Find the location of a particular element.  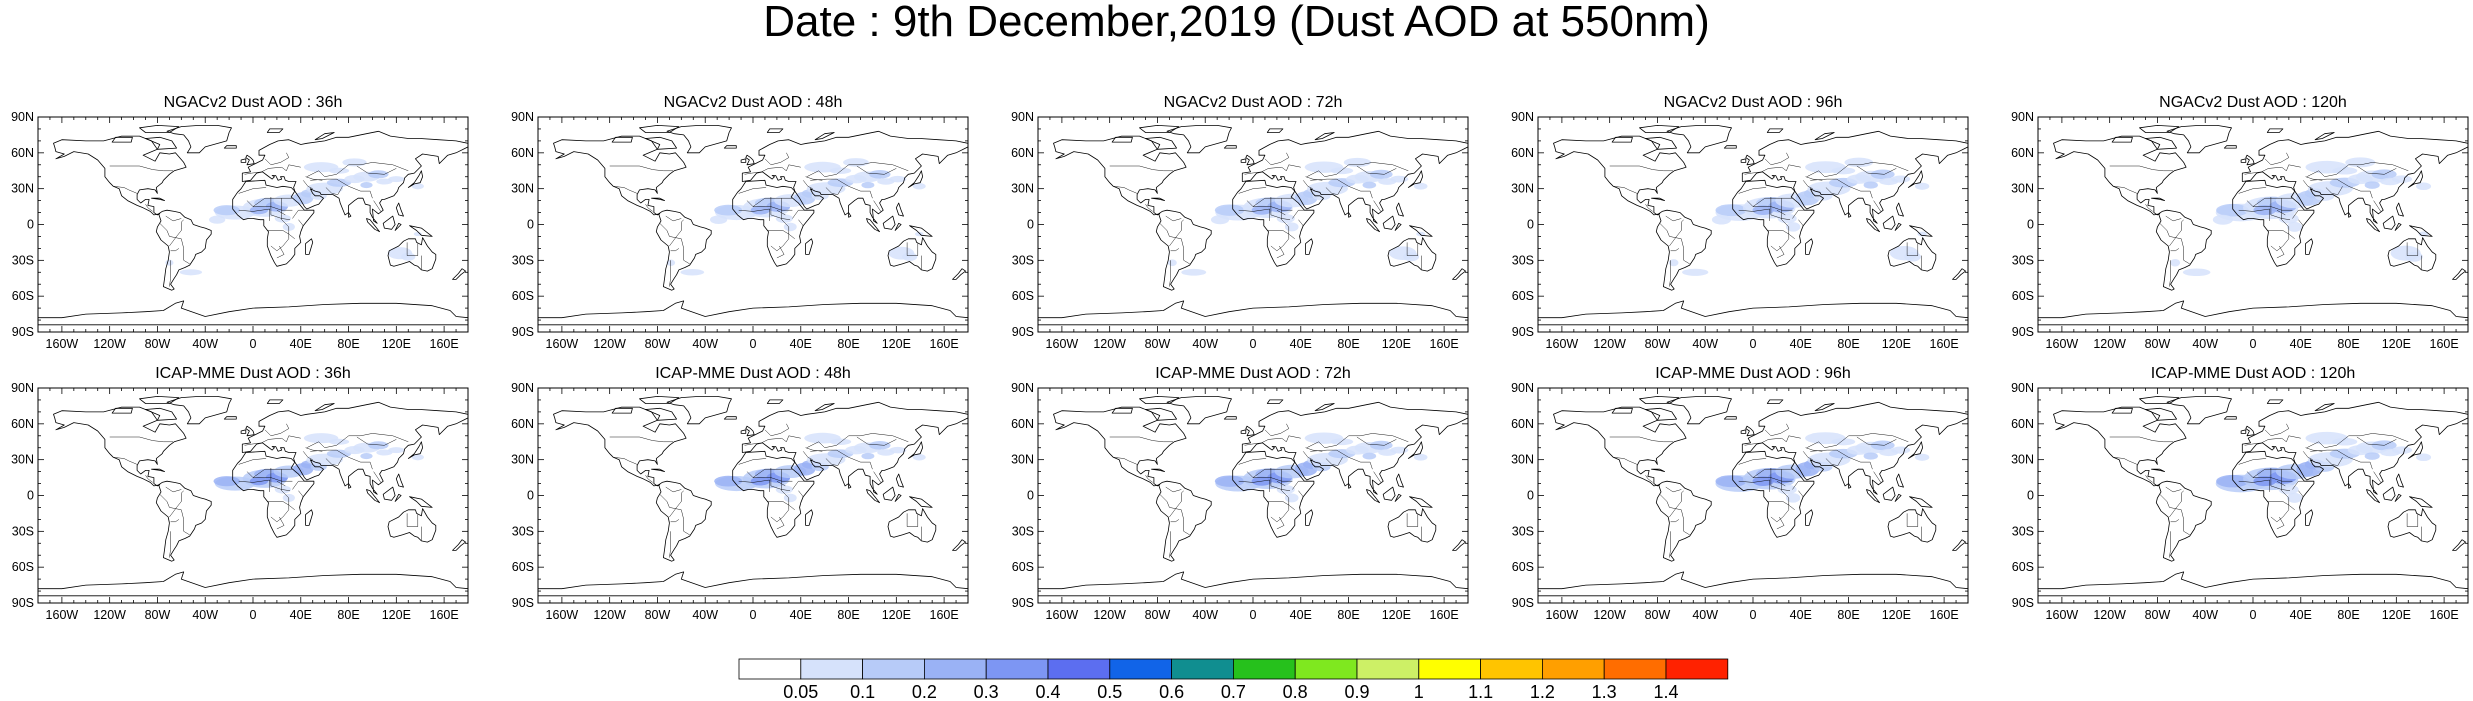

colorbar-label: 0.7 is located at coordinates (1233, 691).